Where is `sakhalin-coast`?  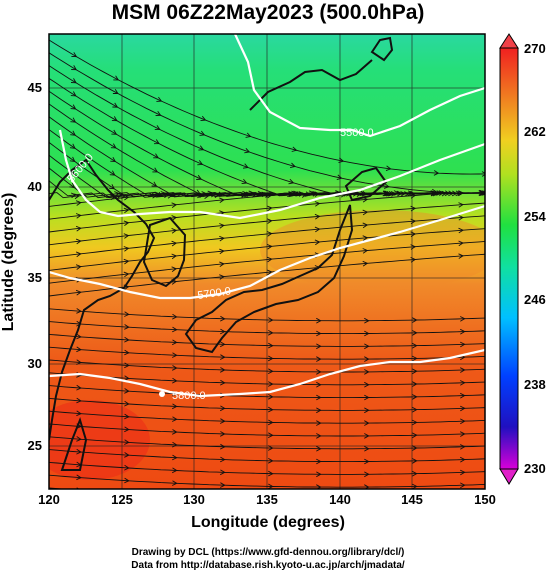 sakhalin-coast is located at coordinates (311, 85).